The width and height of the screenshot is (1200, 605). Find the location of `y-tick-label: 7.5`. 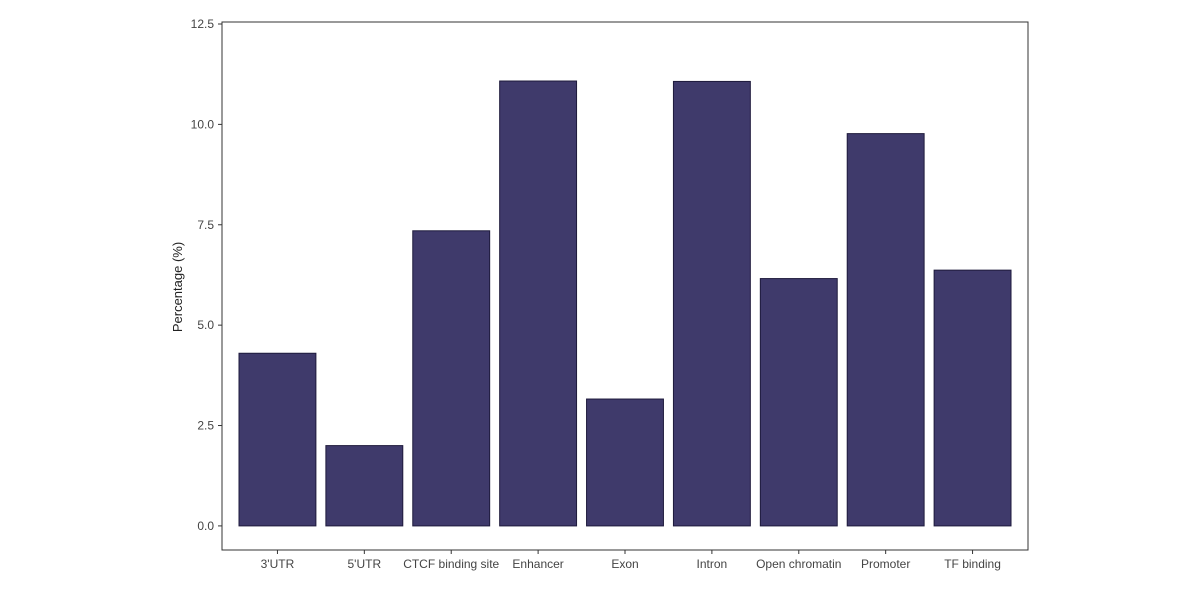

y-tick-label: 7.5 is located at coordinates (205, 225).